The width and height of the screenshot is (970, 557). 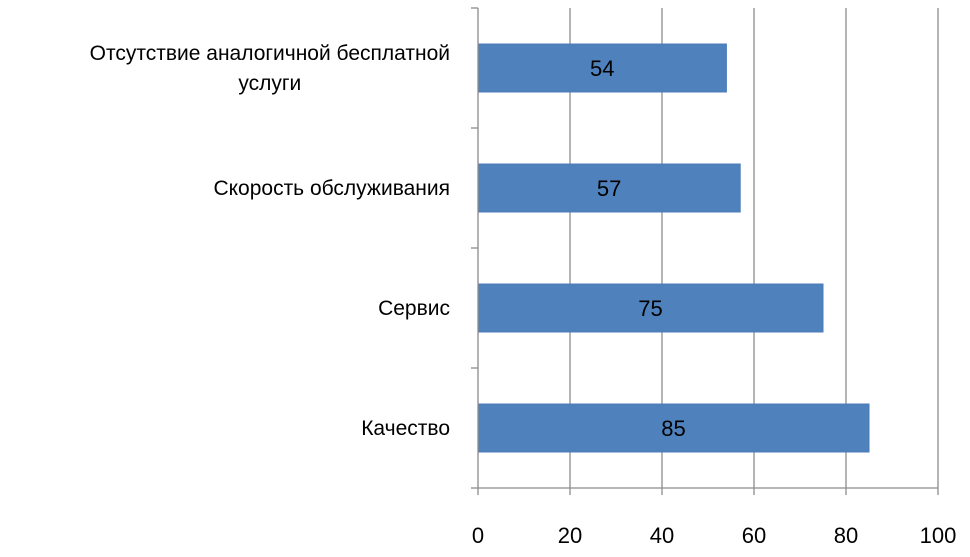 What do you see at coordinates (754, 535) in the screenshot?
I see `x-tick-label: 60` at bounding box center [754, 535].